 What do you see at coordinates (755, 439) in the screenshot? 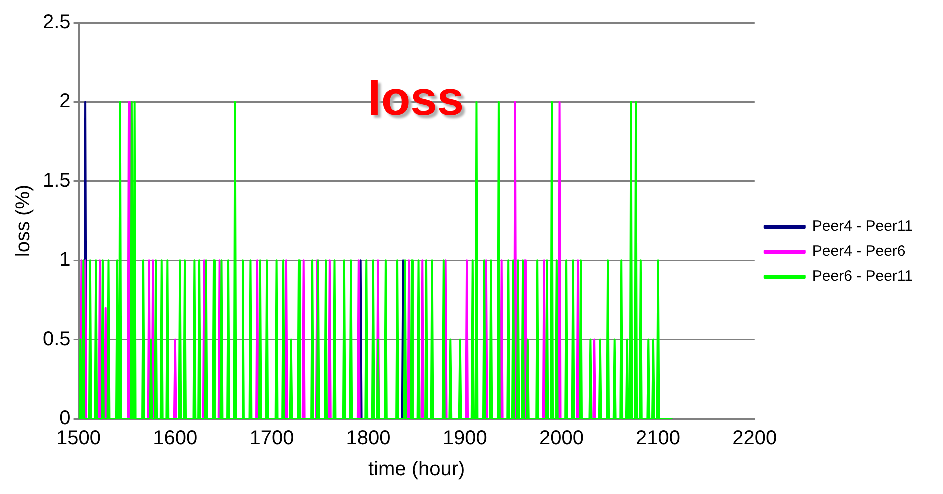
I see `x-tick-label: 2200` at bounding box center [755, 439].